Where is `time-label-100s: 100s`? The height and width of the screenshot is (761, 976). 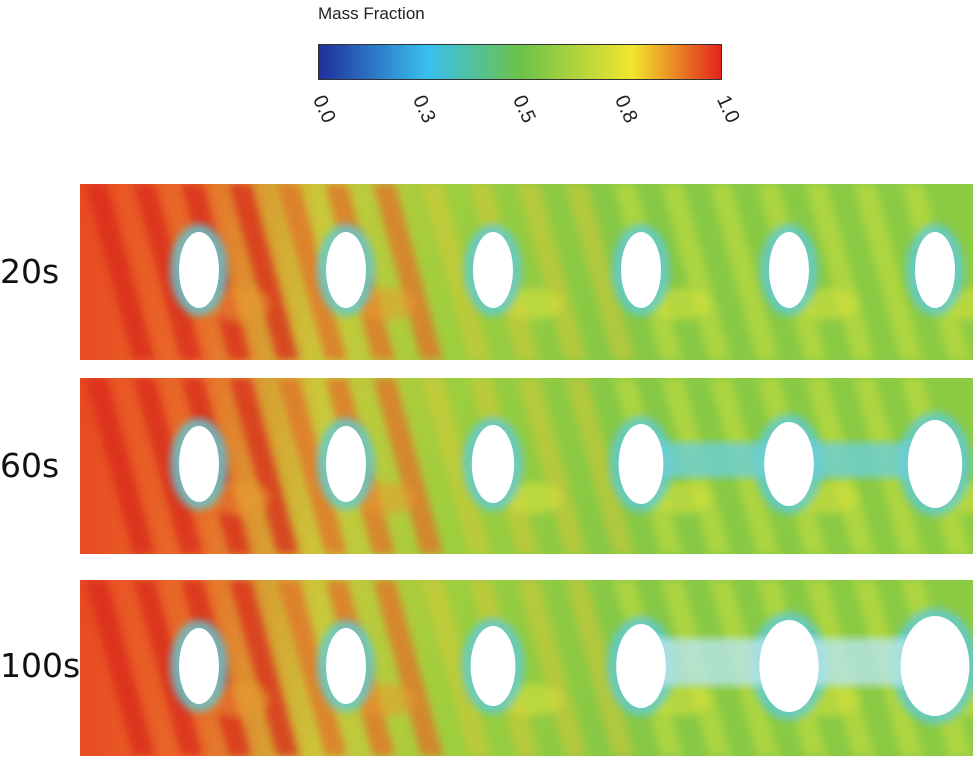 time-label-100s: 100s is located at coordinates (40, 665).